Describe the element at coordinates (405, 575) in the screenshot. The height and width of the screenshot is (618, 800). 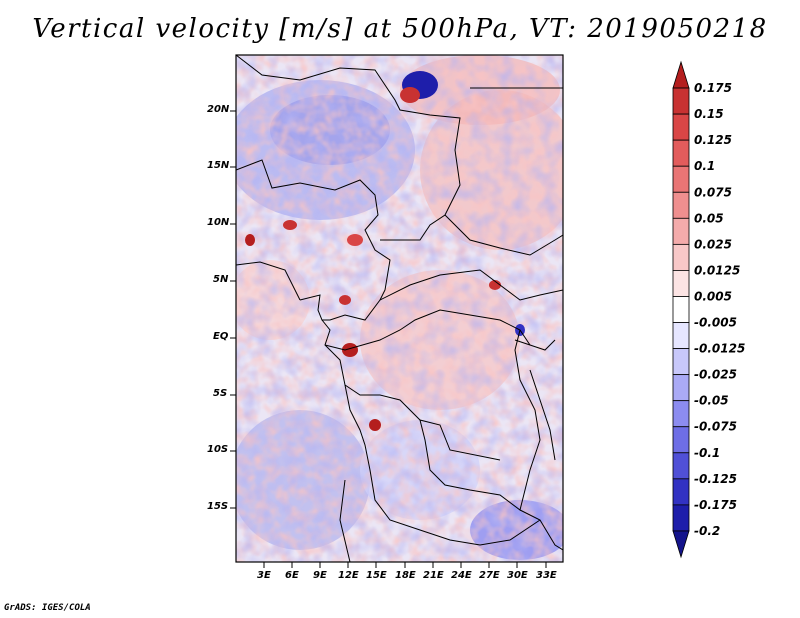
I see `lon-label-18e: 18E` at that location.